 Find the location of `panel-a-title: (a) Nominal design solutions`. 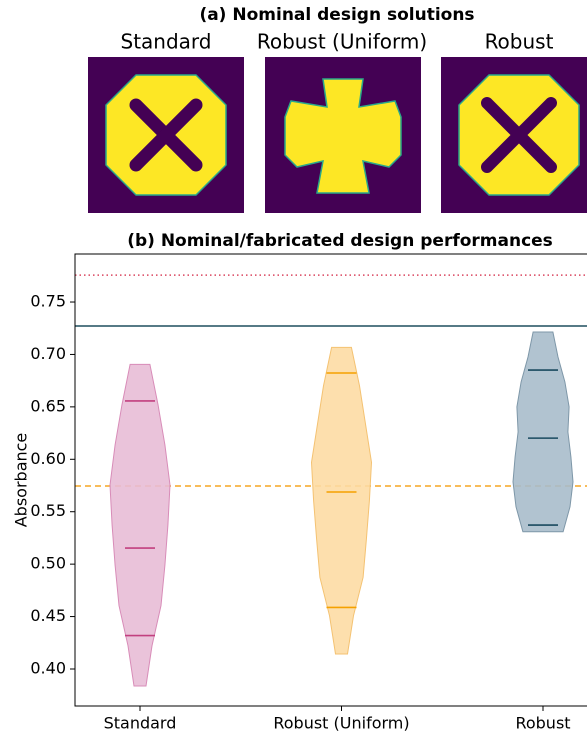

panel-a-title: (a) Nominal design solutions is located at coordinates (336, 15).